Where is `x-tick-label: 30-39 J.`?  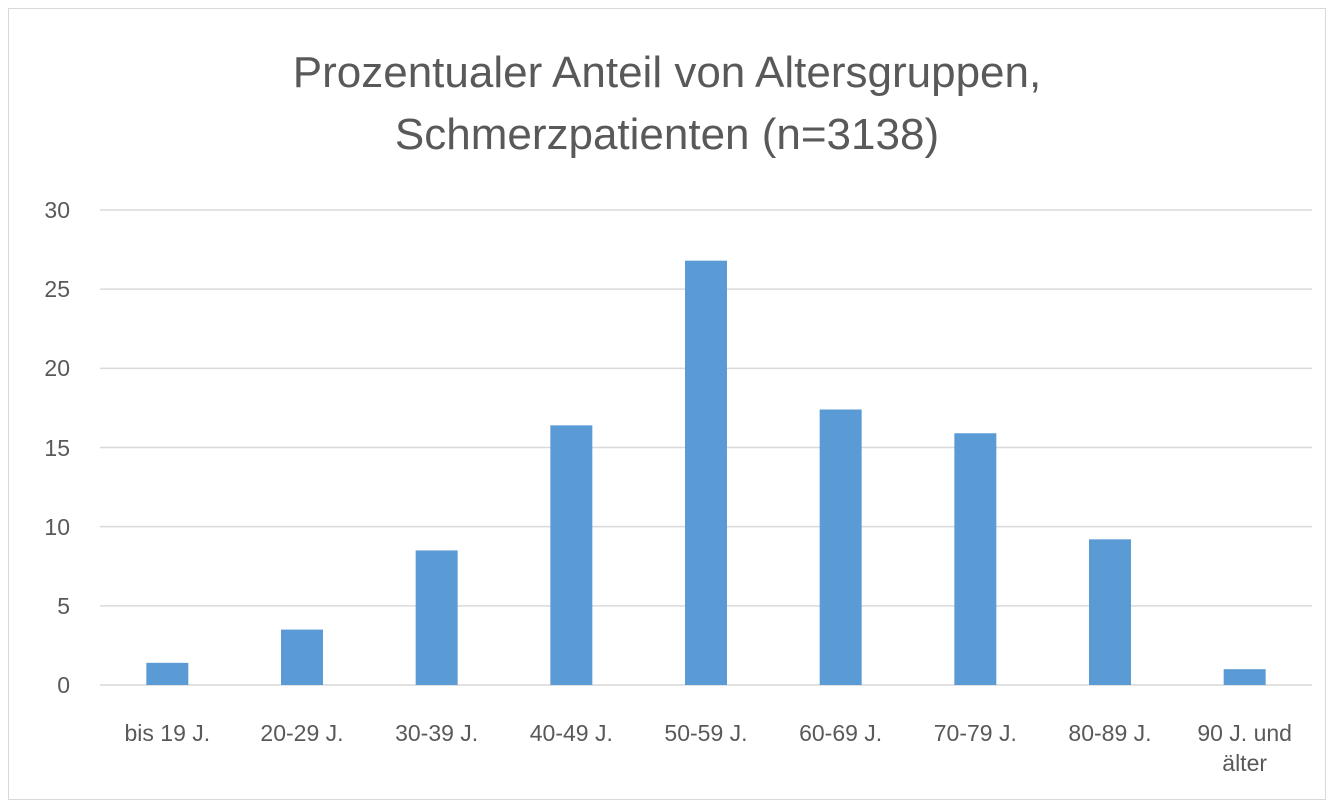
x-tick-label: 30-39 J. is located at coordinates (437, 733).